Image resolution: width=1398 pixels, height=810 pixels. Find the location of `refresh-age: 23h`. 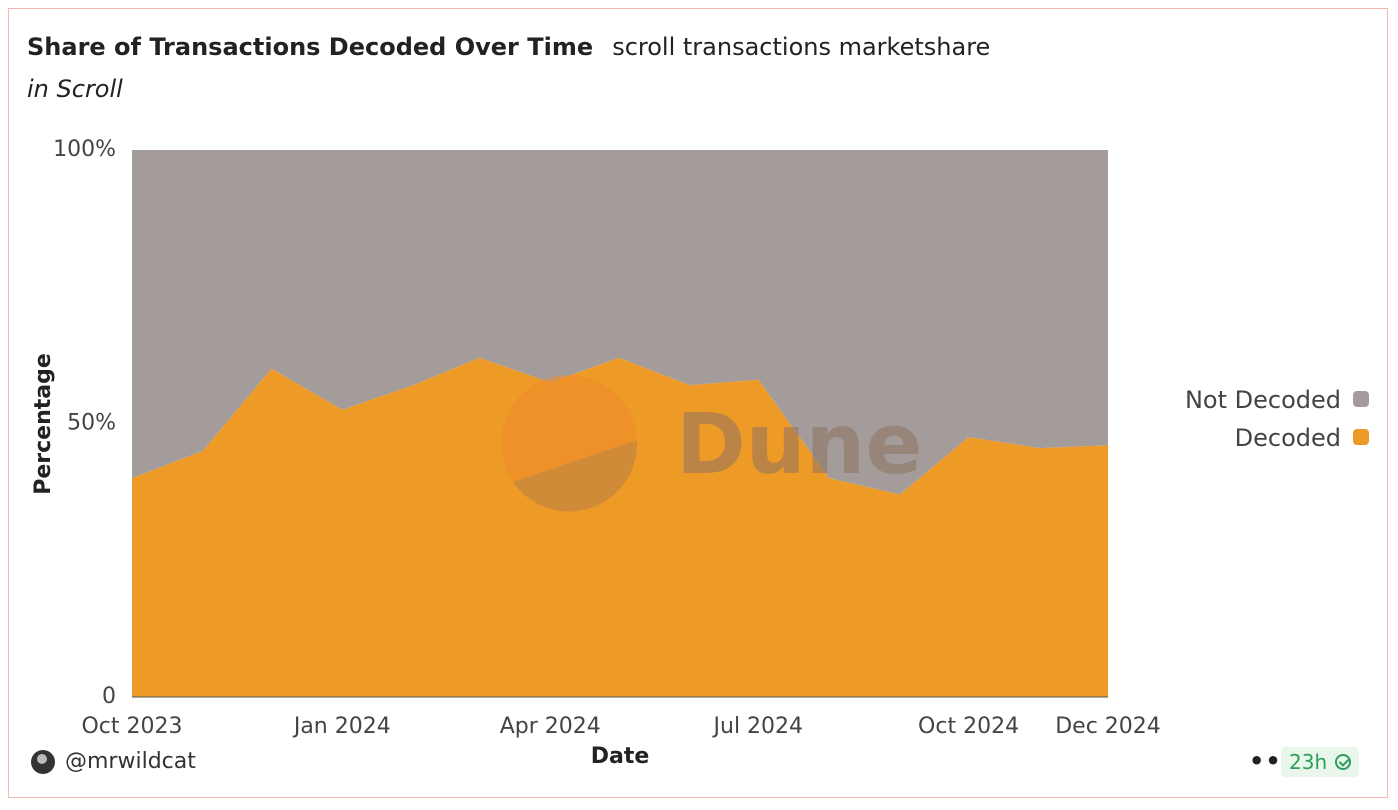

refresh-age: 23h is located at coordinates (1308, 762).